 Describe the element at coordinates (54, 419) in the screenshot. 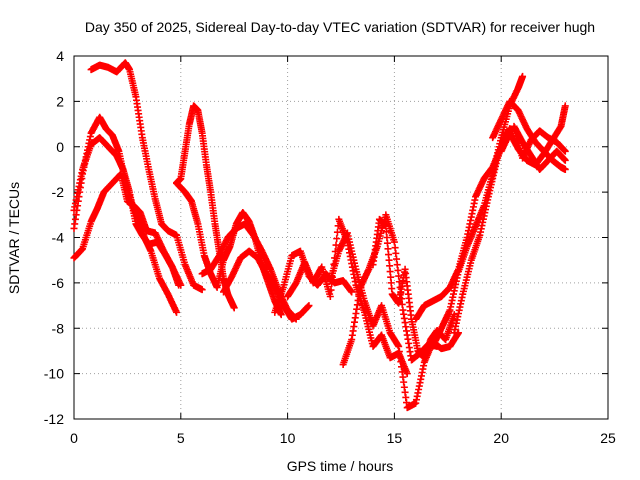

I see `y-tick-label: -12` at that location.